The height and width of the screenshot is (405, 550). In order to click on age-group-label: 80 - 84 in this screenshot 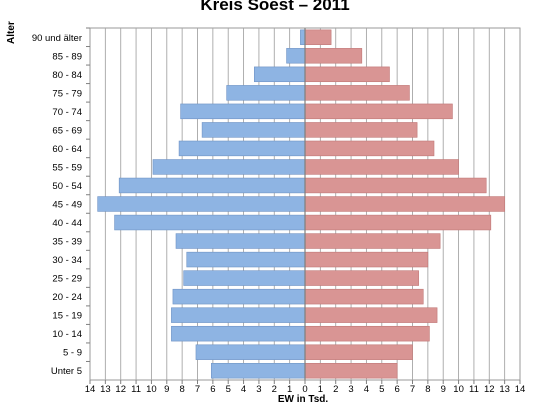, I will do `click(67, 75)`.